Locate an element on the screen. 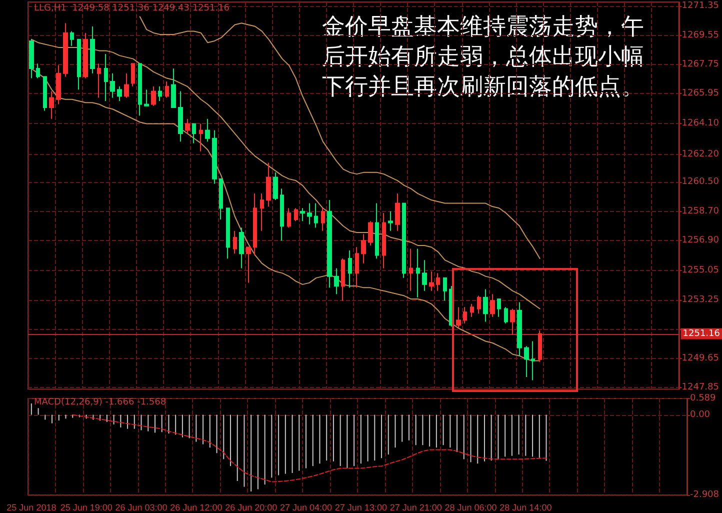 Image resolution: width=722 pixels, height=513 pixels. chart-title: MACD(12,26,9) -1.666 -1.568 is located at coordinates (100, 403).